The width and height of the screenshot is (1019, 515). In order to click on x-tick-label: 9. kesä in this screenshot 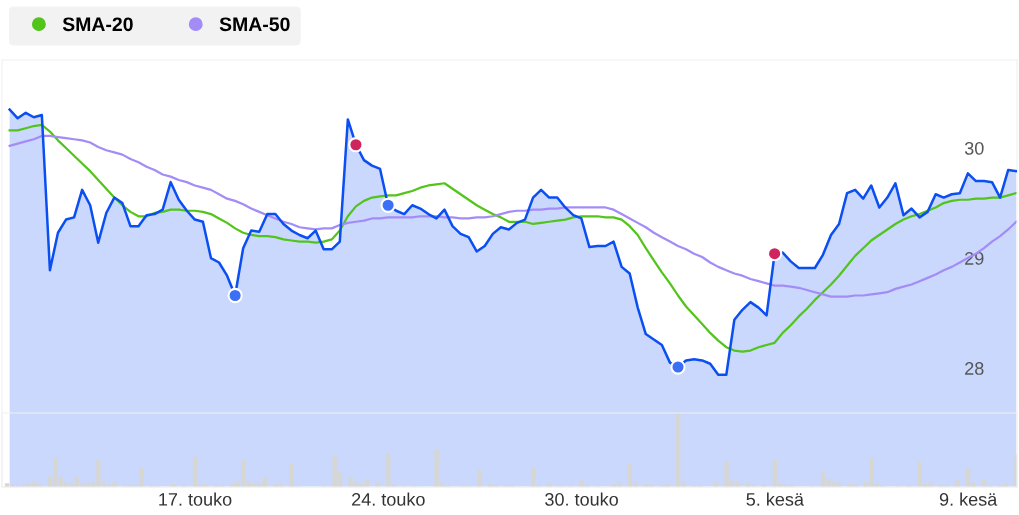, I will do `click(968, 499)`.